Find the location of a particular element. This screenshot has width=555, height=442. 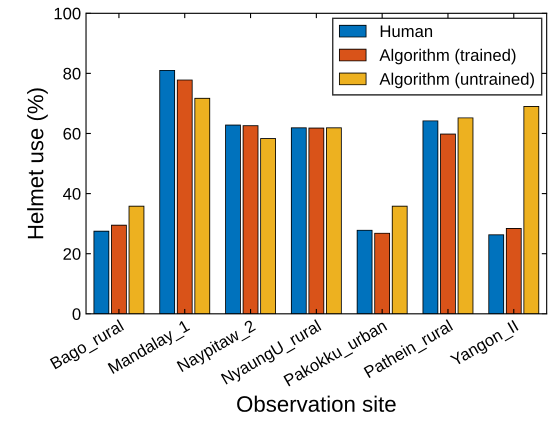

legend-label: Algorithm (untrained) is located at coordinates (456, 80).